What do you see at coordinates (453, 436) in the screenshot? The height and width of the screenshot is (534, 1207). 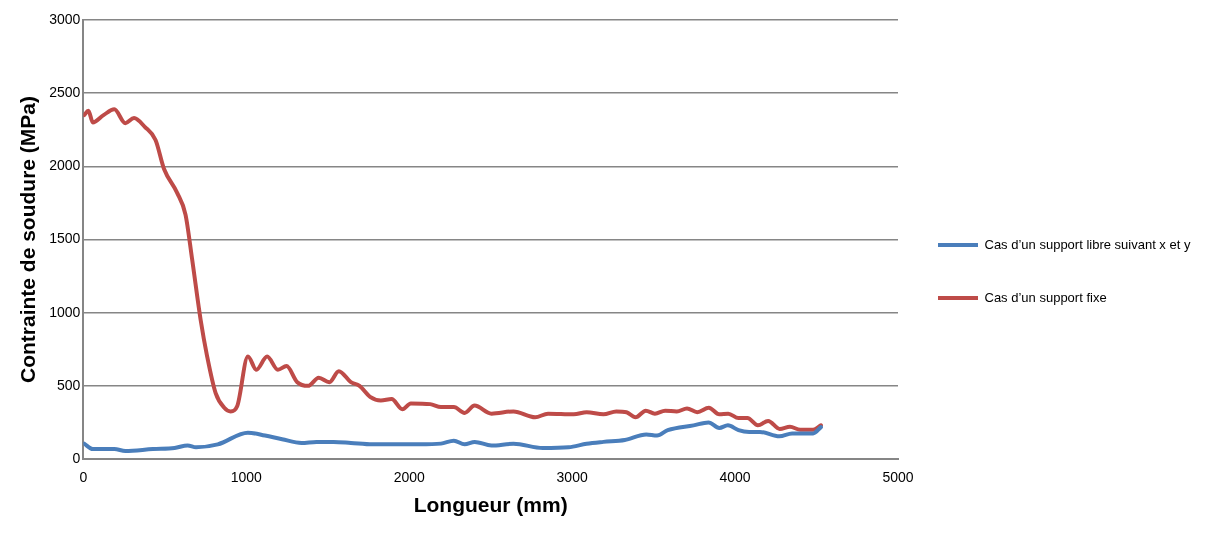 I see `line-series` at bounding box center [453, 436].